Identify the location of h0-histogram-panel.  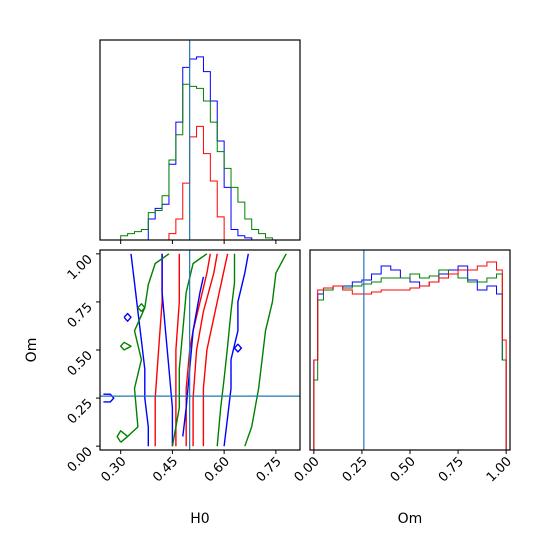
(200, 141).